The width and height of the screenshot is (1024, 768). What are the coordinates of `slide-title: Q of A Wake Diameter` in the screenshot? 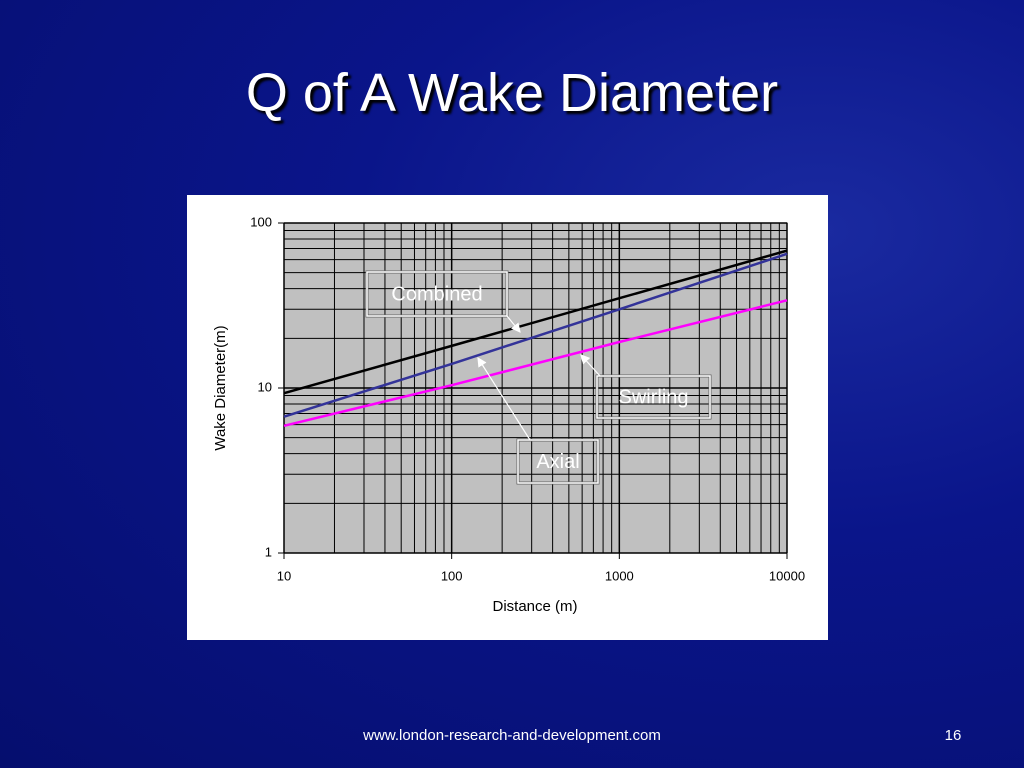 It's located at (512, 93).